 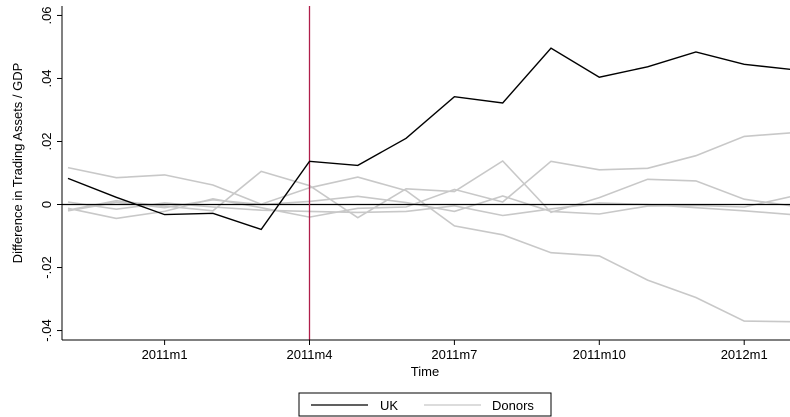 What do you see at coordinates (389, 405) in the screenshot?
I see `legend-label-uk: UK` at bounding box center [389, 405].